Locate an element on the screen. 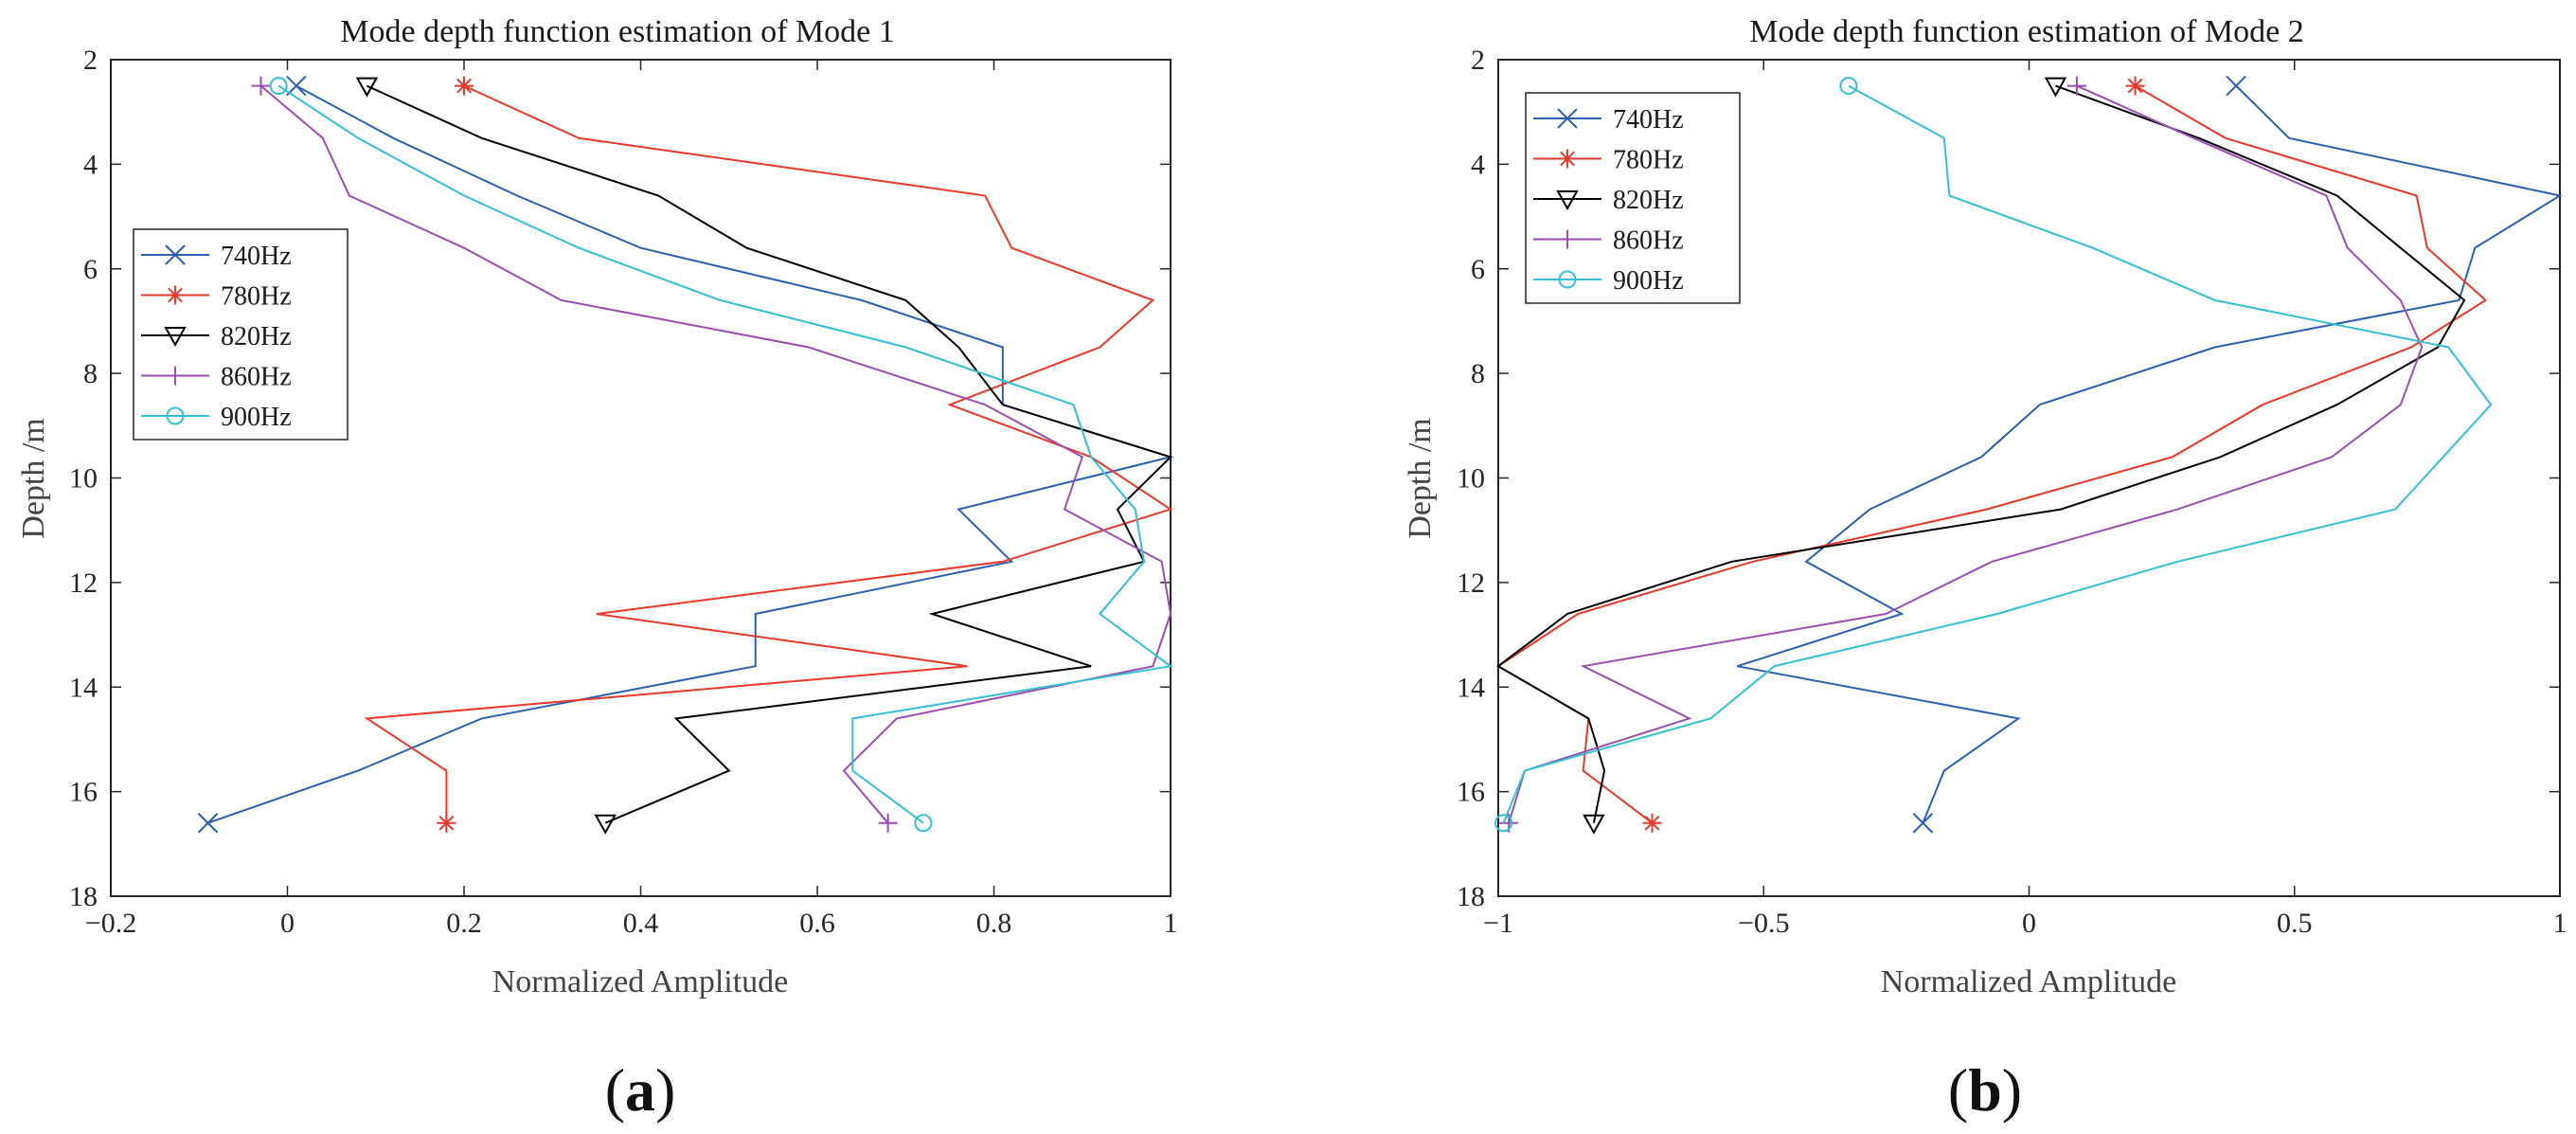 This screenshot has height=1134, width=2576. series-marker-860hz-end is located at coordinates (888, 823).